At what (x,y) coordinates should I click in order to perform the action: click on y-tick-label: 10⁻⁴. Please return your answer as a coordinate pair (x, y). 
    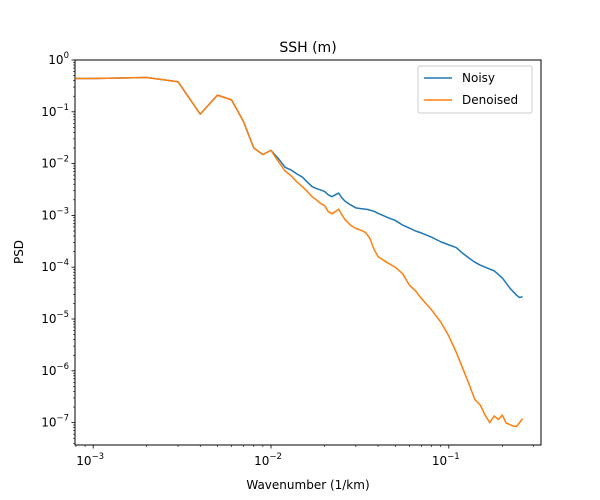
    Looking at the image, I should click on (55, 266).